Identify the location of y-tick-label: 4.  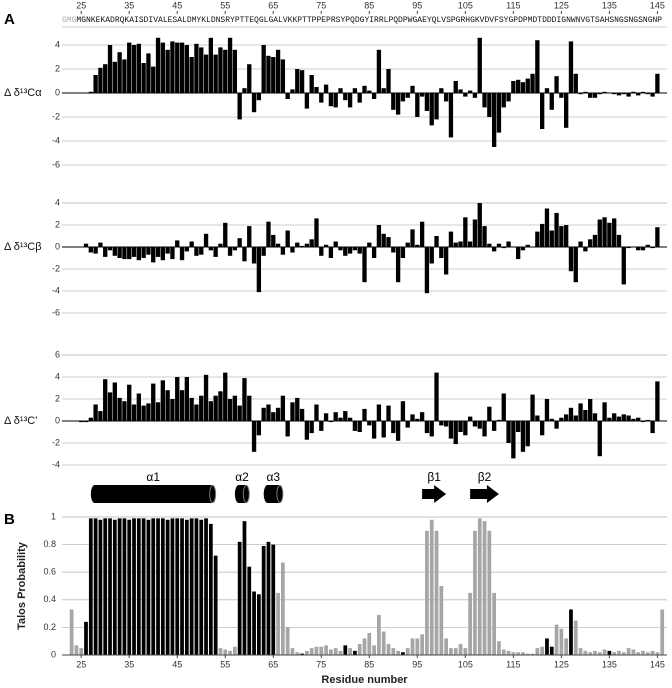
(57, 376).